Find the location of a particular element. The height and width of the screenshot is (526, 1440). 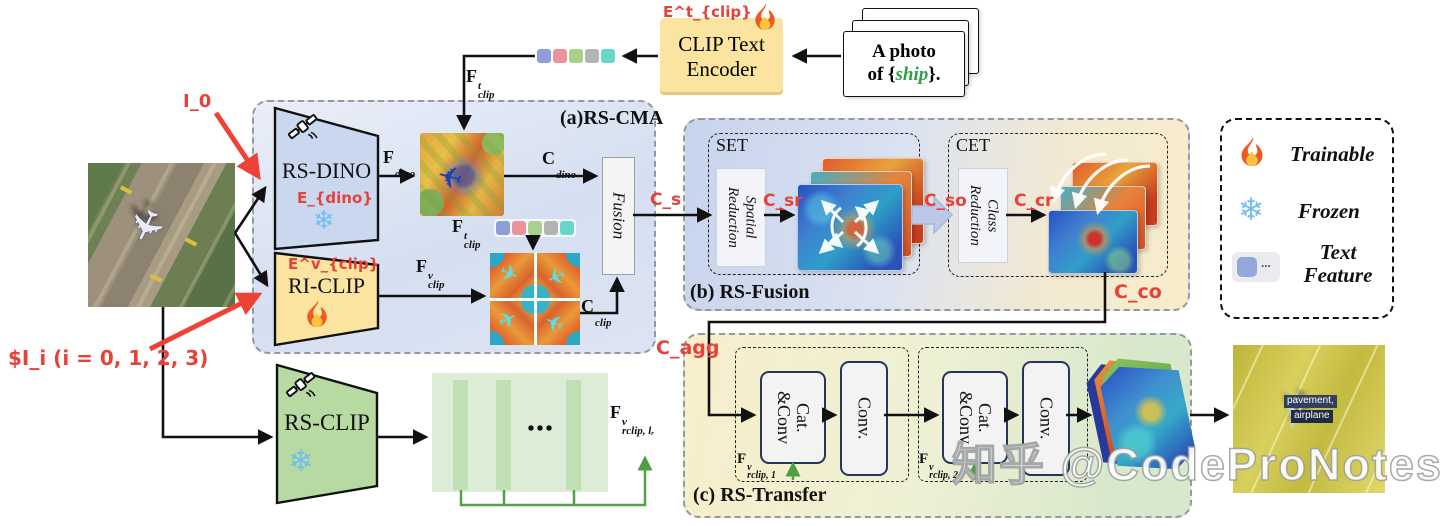

cat-conv-block-1: Cat. &Conv is located at coordinates (793, 417).